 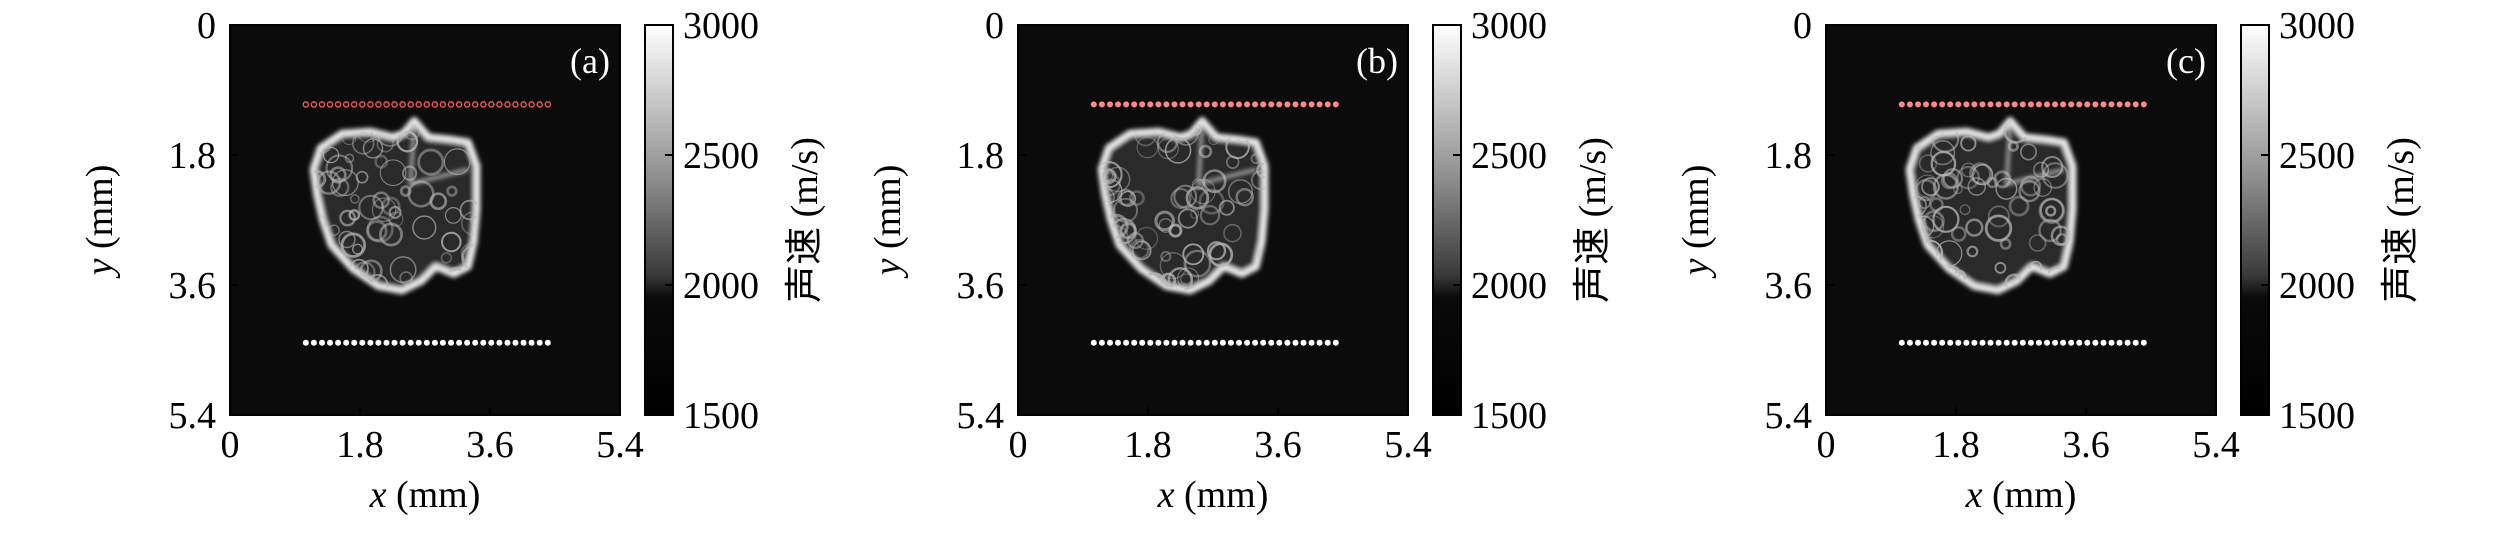 I want to click on colorbar: 3000 2500 2000 1500 声速 (m/s), so click(x=735, y=221).